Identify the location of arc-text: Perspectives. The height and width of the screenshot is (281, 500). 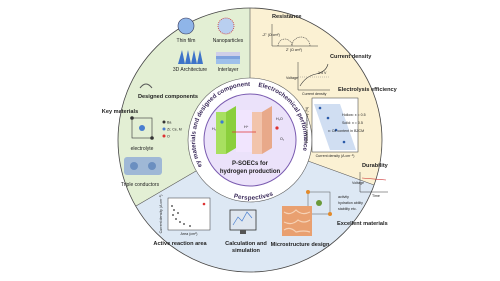
(254, 195).